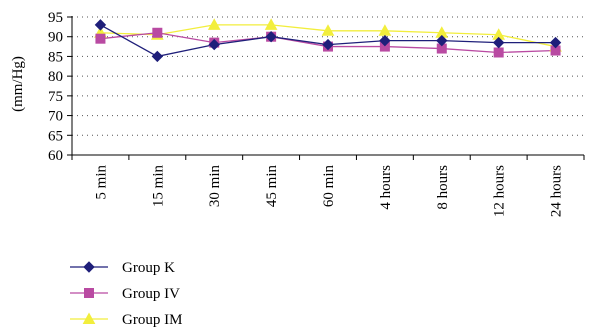 The image size is (594, 332). What do you see at coordinates (215, 186) in the screenshot?
I see `x-tick-label: 30 min` at bounding box center [215, 186].